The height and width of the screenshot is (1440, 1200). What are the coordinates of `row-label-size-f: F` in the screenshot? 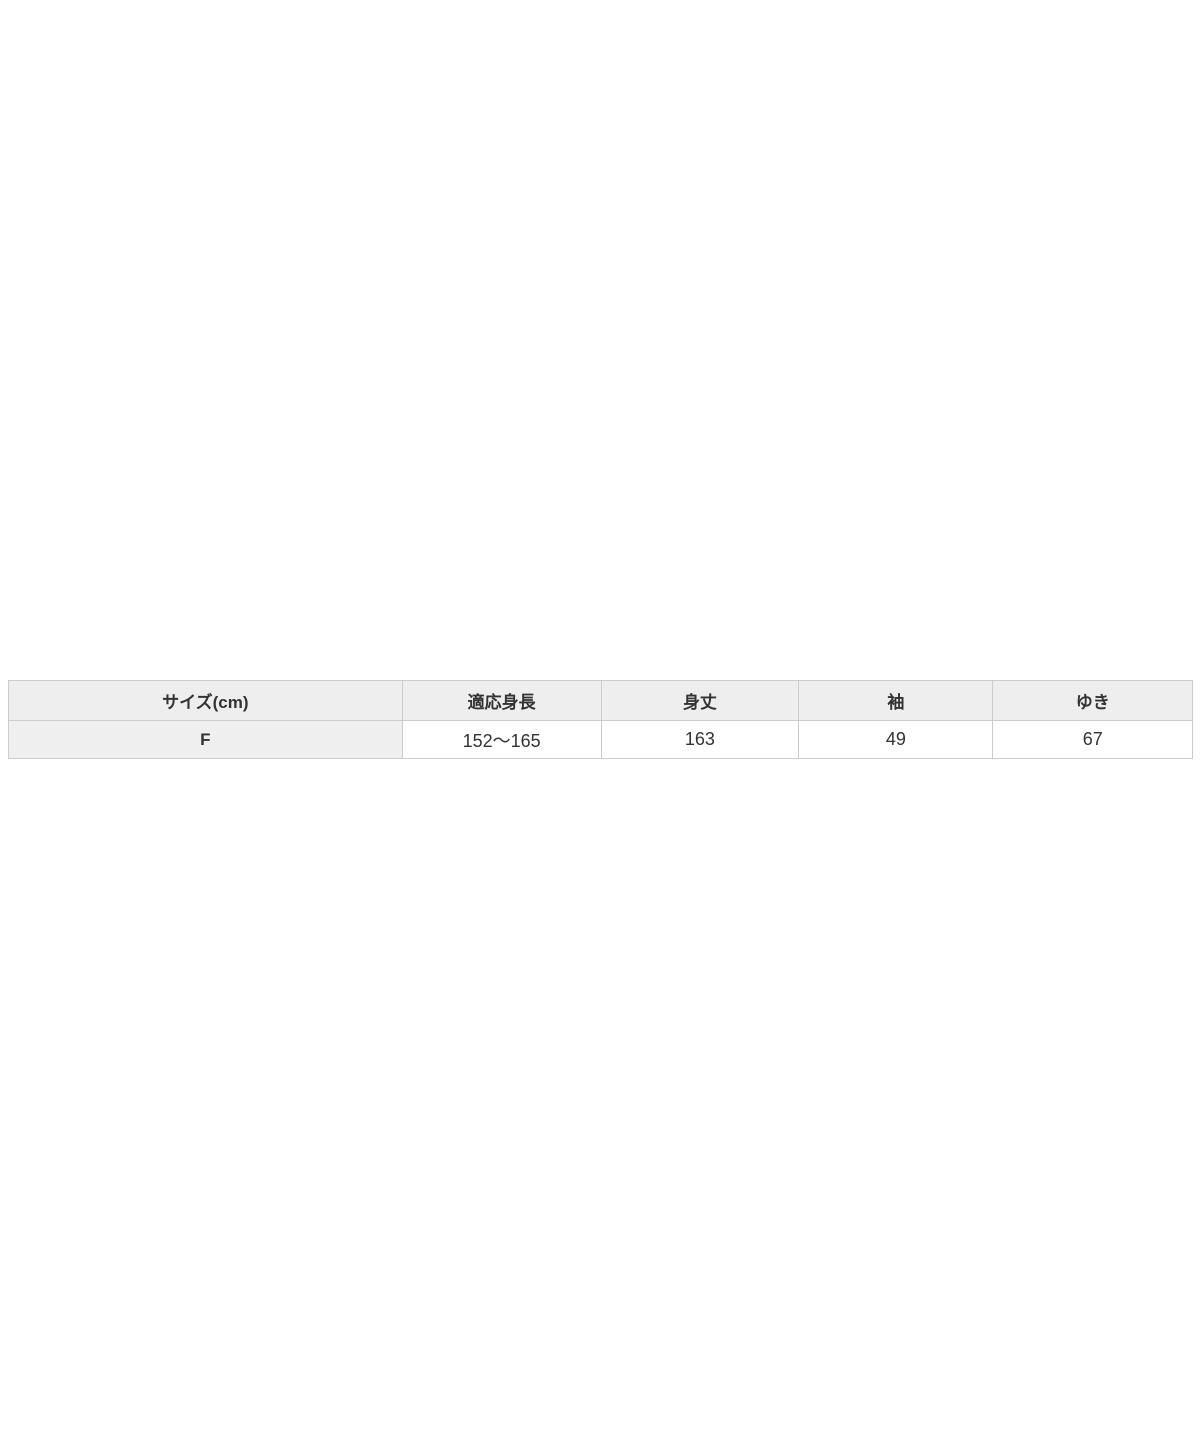 It's located at (205, 739).